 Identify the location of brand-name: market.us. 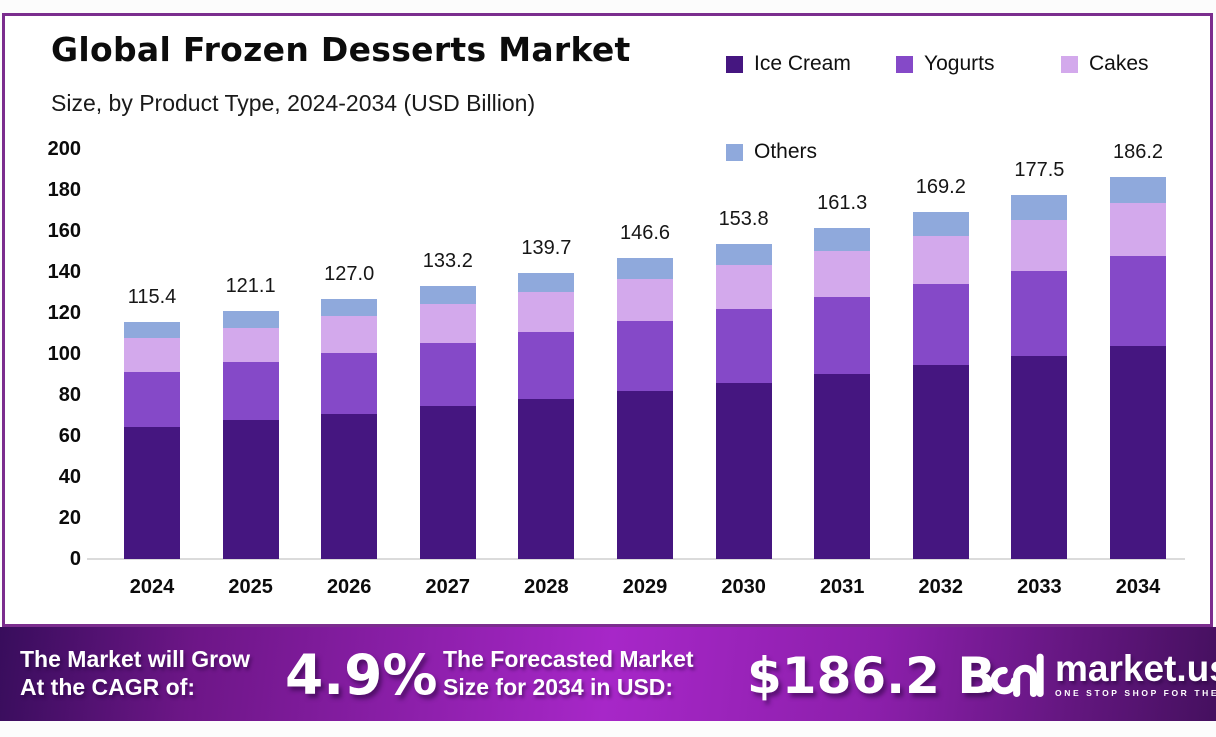
(1135, 668).